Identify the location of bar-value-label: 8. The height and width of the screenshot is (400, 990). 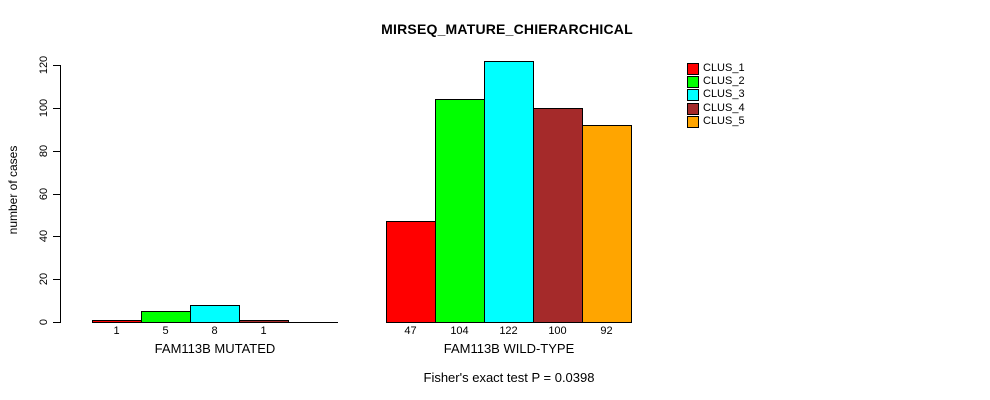
(214, 331).